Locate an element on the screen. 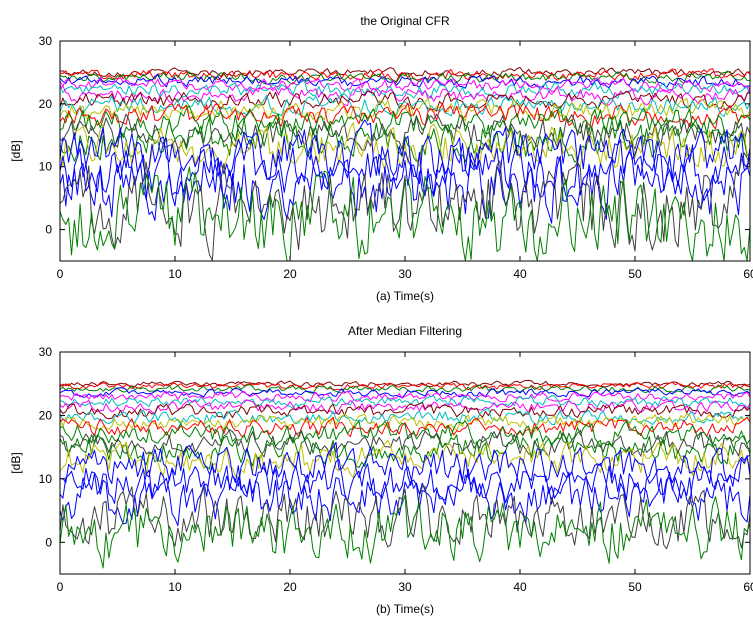 The height and width of the screenshot is (624, 753). panel-b-ylabel: [dB] is located at coordinates (16, 462).